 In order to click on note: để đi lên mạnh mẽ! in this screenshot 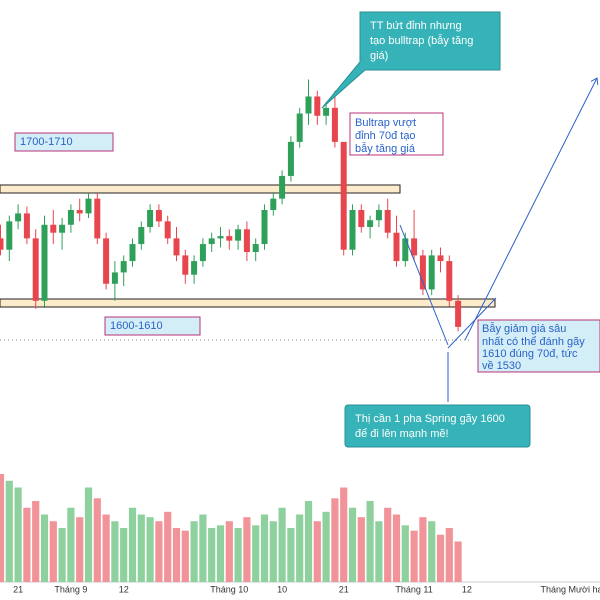, I will do `click(402, 434)`.